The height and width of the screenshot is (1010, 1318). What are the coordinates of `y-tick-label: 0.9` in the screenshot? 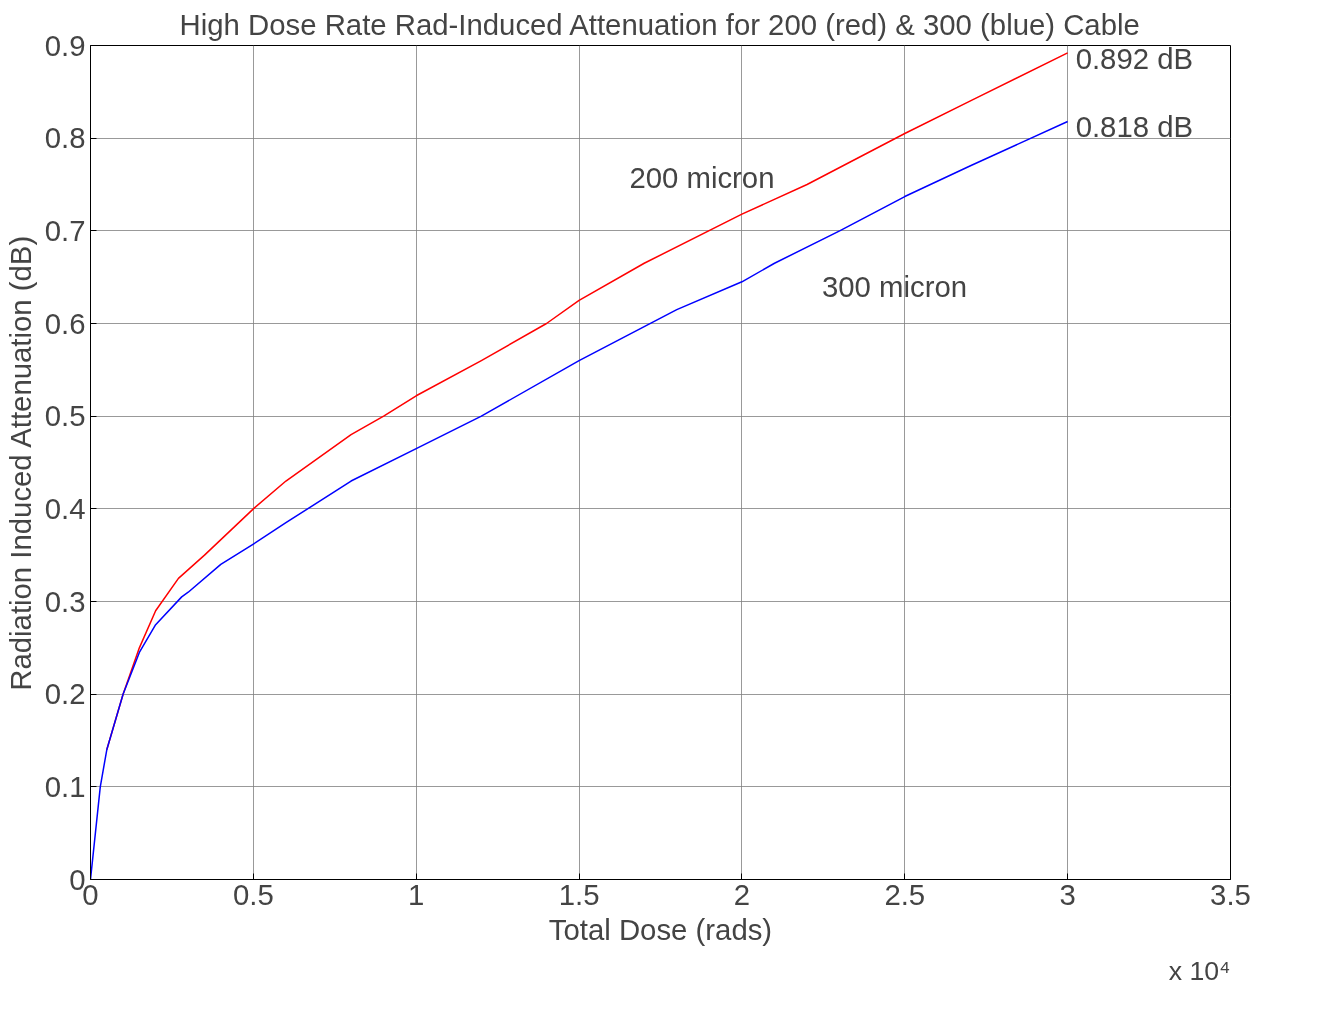 It's located at (65, 45).